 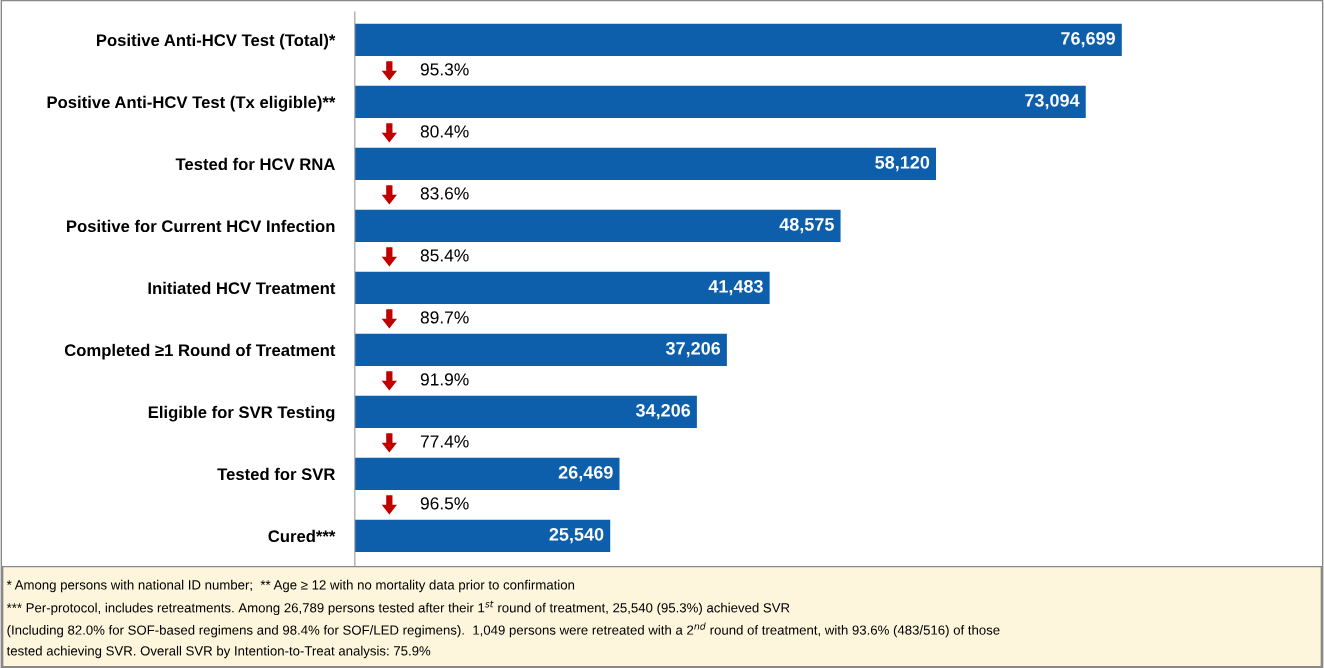 I want to click on data-label: 76,699, so click(x=1088, y=39).